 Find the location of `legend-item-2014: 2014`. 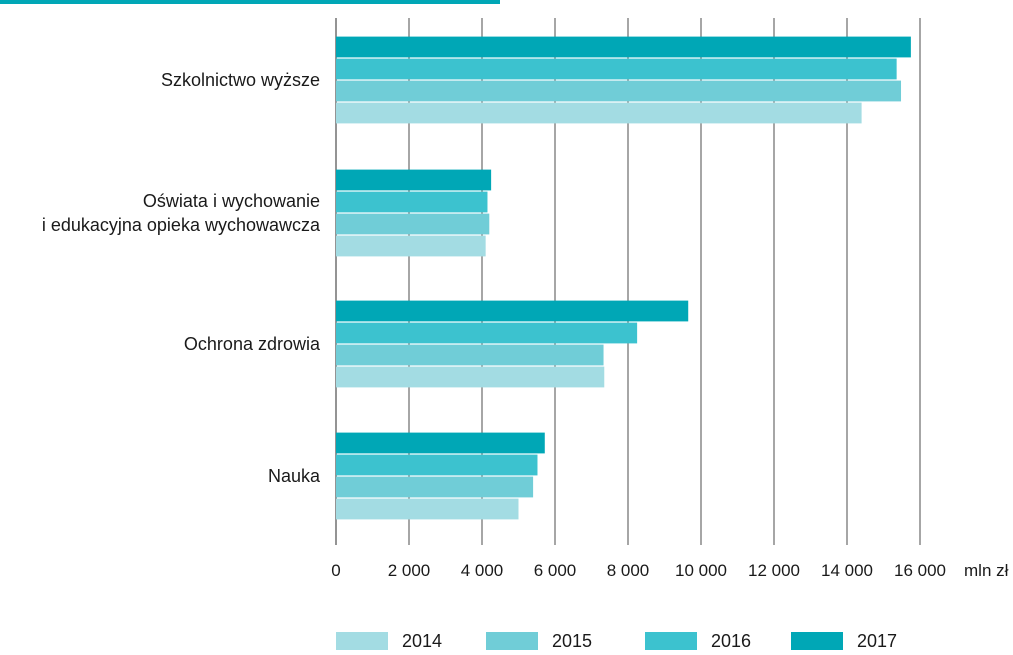

legend-item-2014: 2014 is located at coordinates (389, 641).